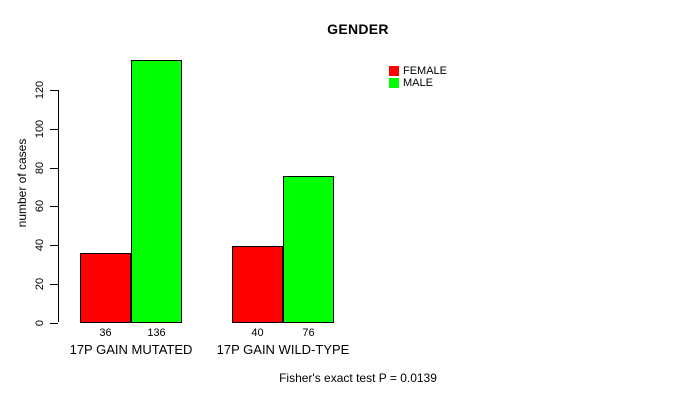 This screenshot has height=400, width=690. What do you see at coordinates (283, 349) in the screenshot?
I see `category-label: 17P GAIN WILD-TYPE` at bounding box center [283, 349].